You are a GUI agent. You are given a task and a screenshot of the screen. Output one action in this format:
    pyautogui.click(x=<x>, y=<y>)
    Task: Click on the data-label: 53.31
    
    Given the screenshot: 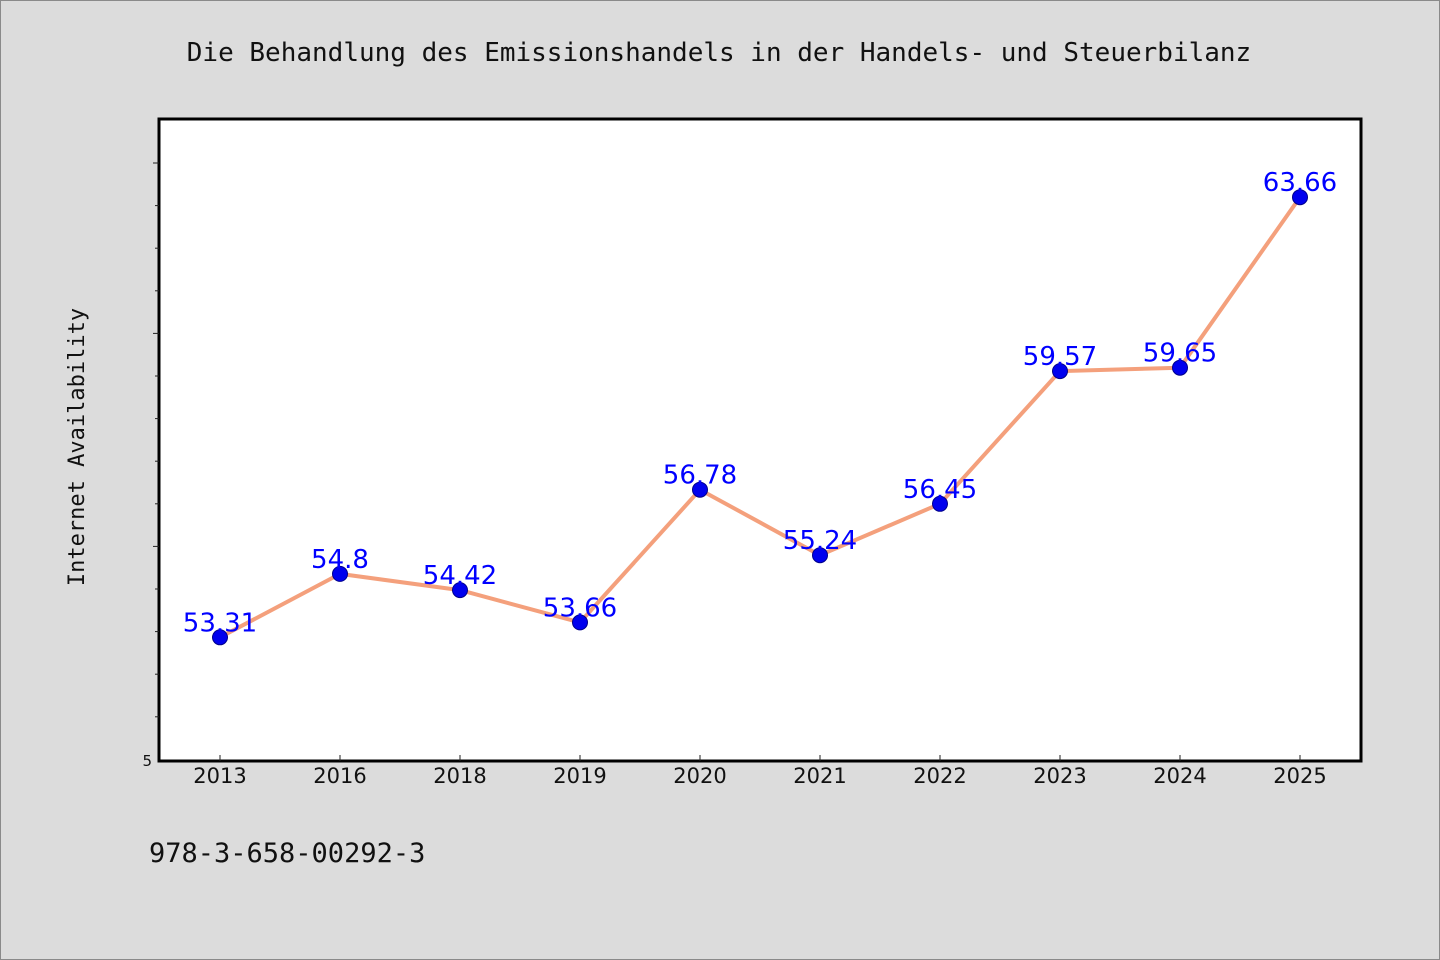 What is the action you would take?
    pyautogui.click(x=220, y=623)
    